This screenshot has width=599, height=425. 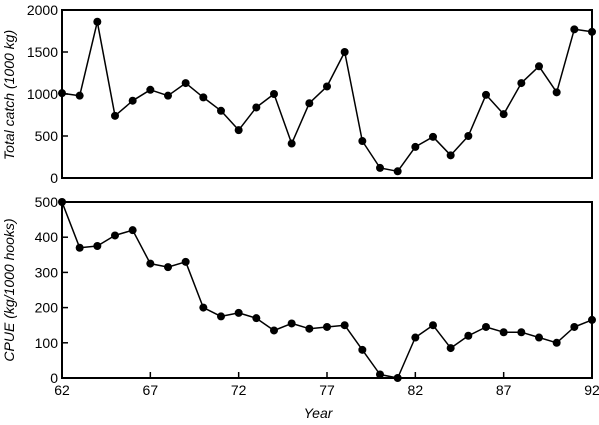 I want to click on x-axis-label: Year, so click(x=319, y=413).